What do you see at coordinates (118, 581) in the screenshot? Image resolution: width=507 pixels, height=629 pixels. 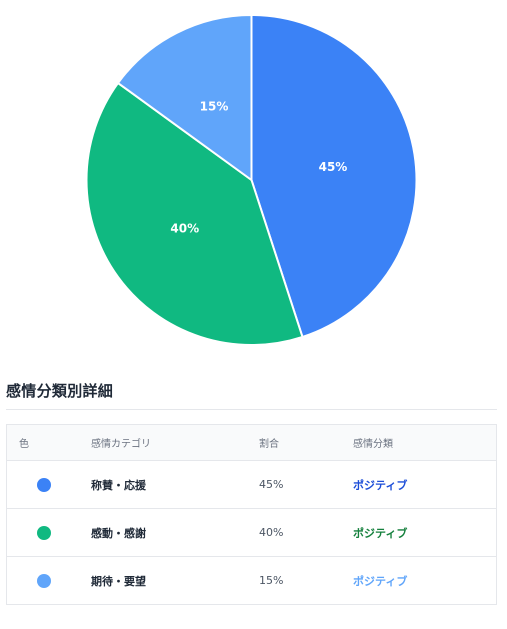 I see `category-name: 期待・要望` at bounding box center [118, 581].